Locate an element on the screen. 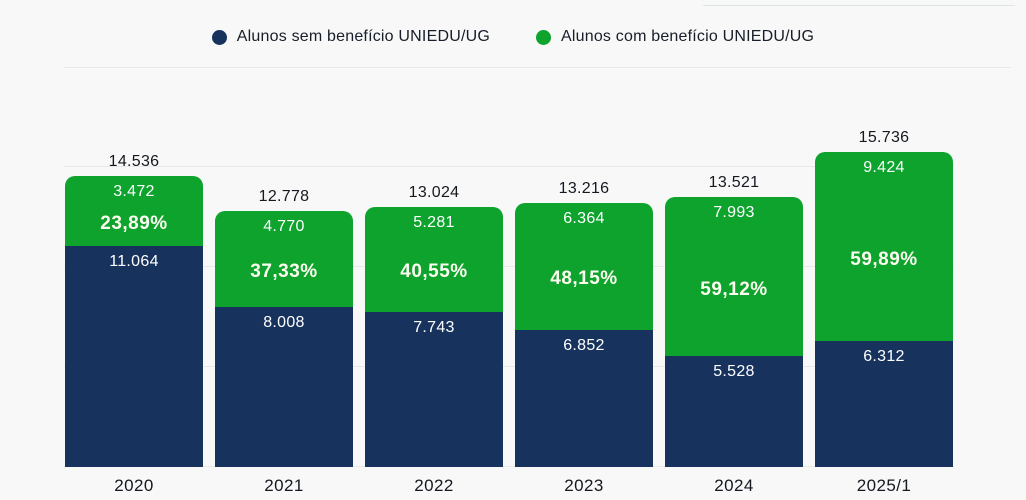 This screenshot has height=500, width=1026. legend-item-com-beneficio: Alunos com benefício UNIEDU/UG is located at coordinates (675, 37).